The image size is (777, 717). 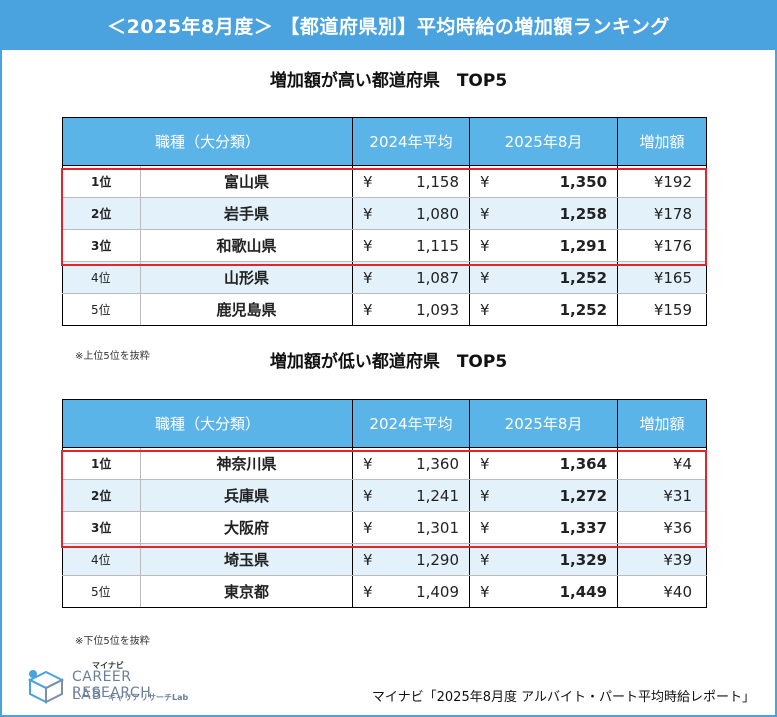 I want to click on increase-cell: ¥165, so click(x=662, y=277).